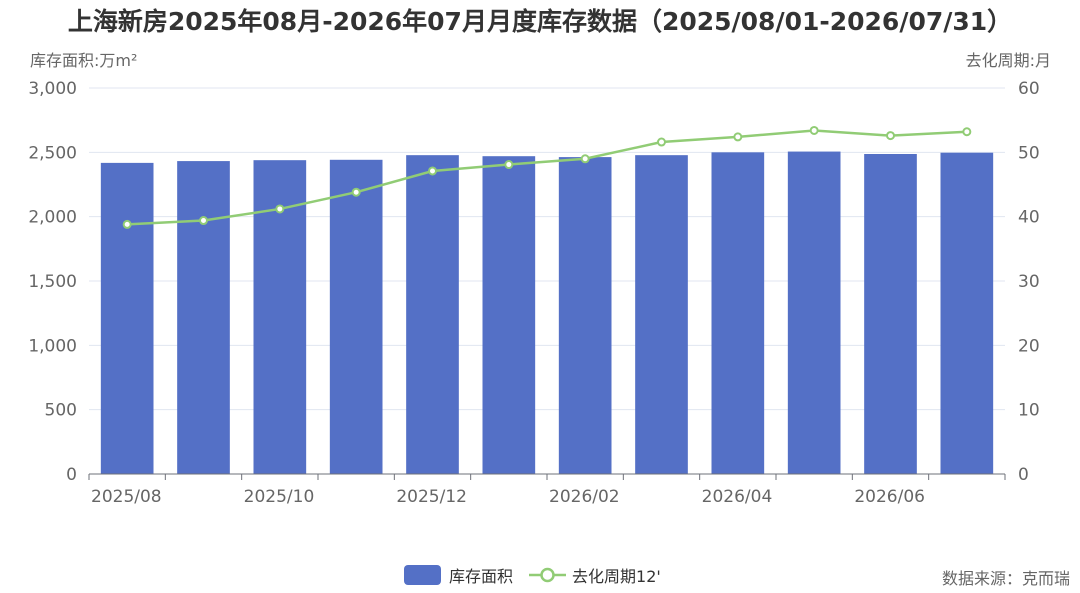 The height and width of the screenshot is (593, 1080). What do you see at coordinates (52, 346) in the screenshot?
I see `y-tick-label: 1,000` at bounding box center [52, 346].